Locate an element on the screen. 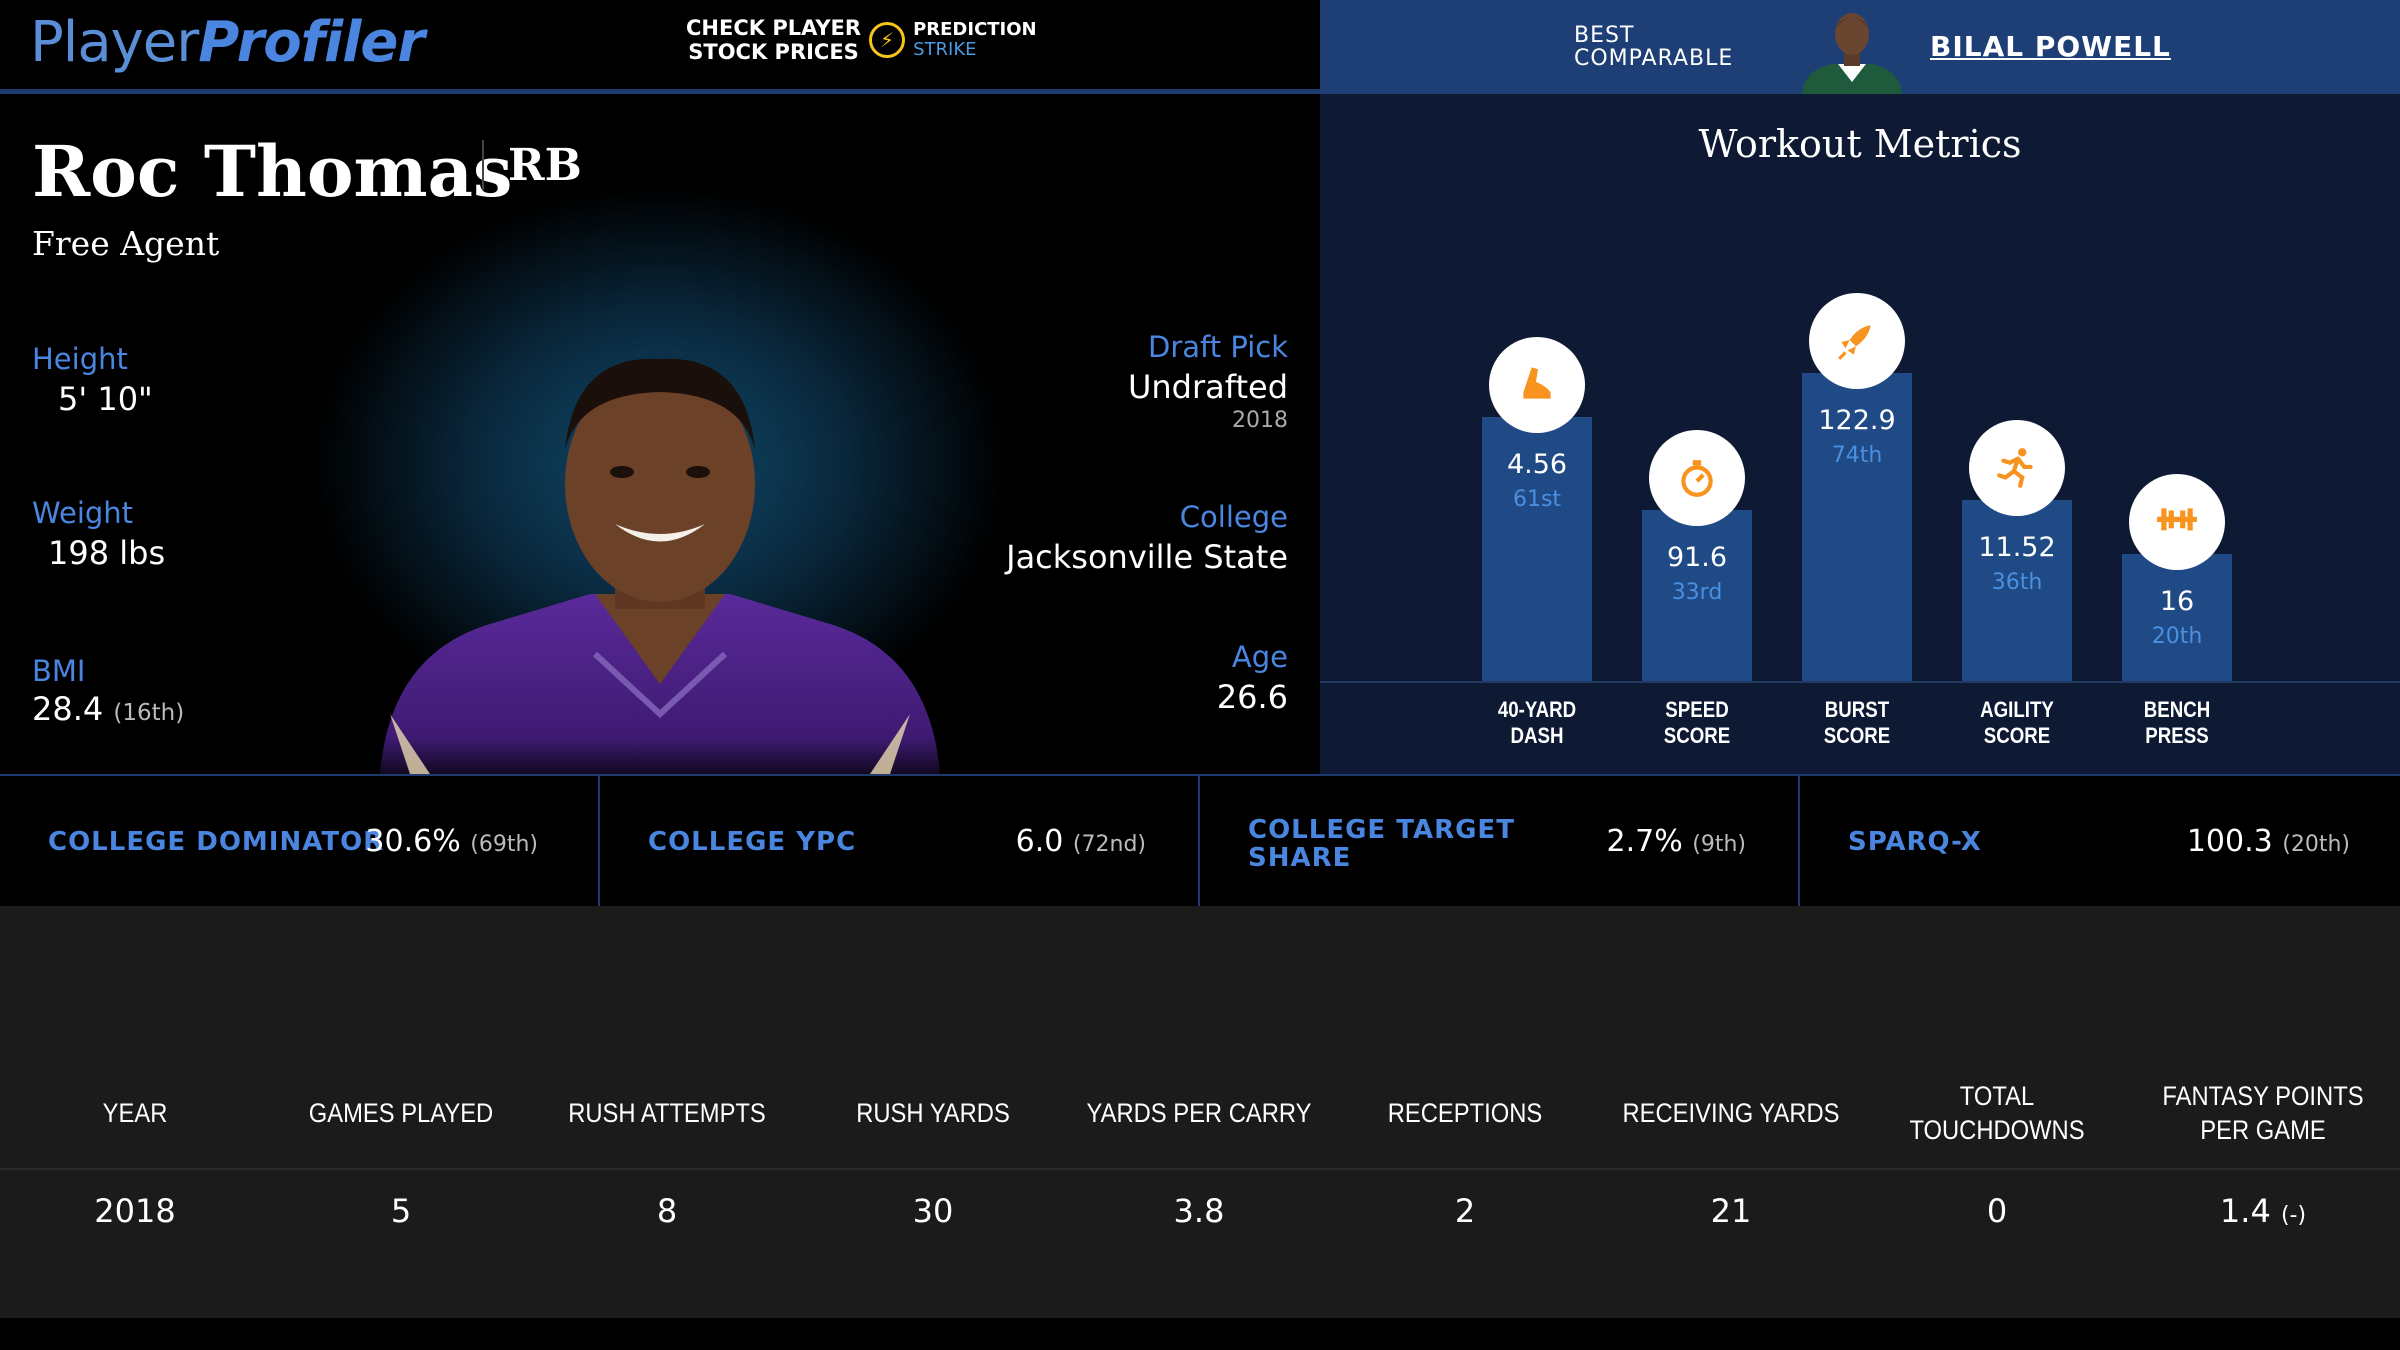  bmi-label: BMI is located at coordinates (59, 671).